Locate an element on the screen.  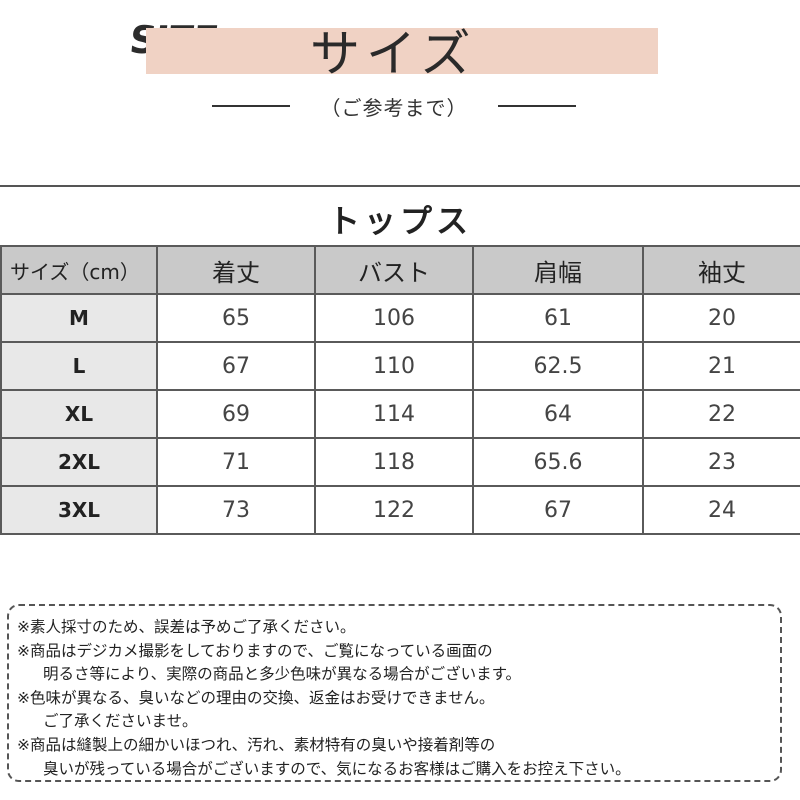
cell-bust: 122 is located at coordinates (394, 510).